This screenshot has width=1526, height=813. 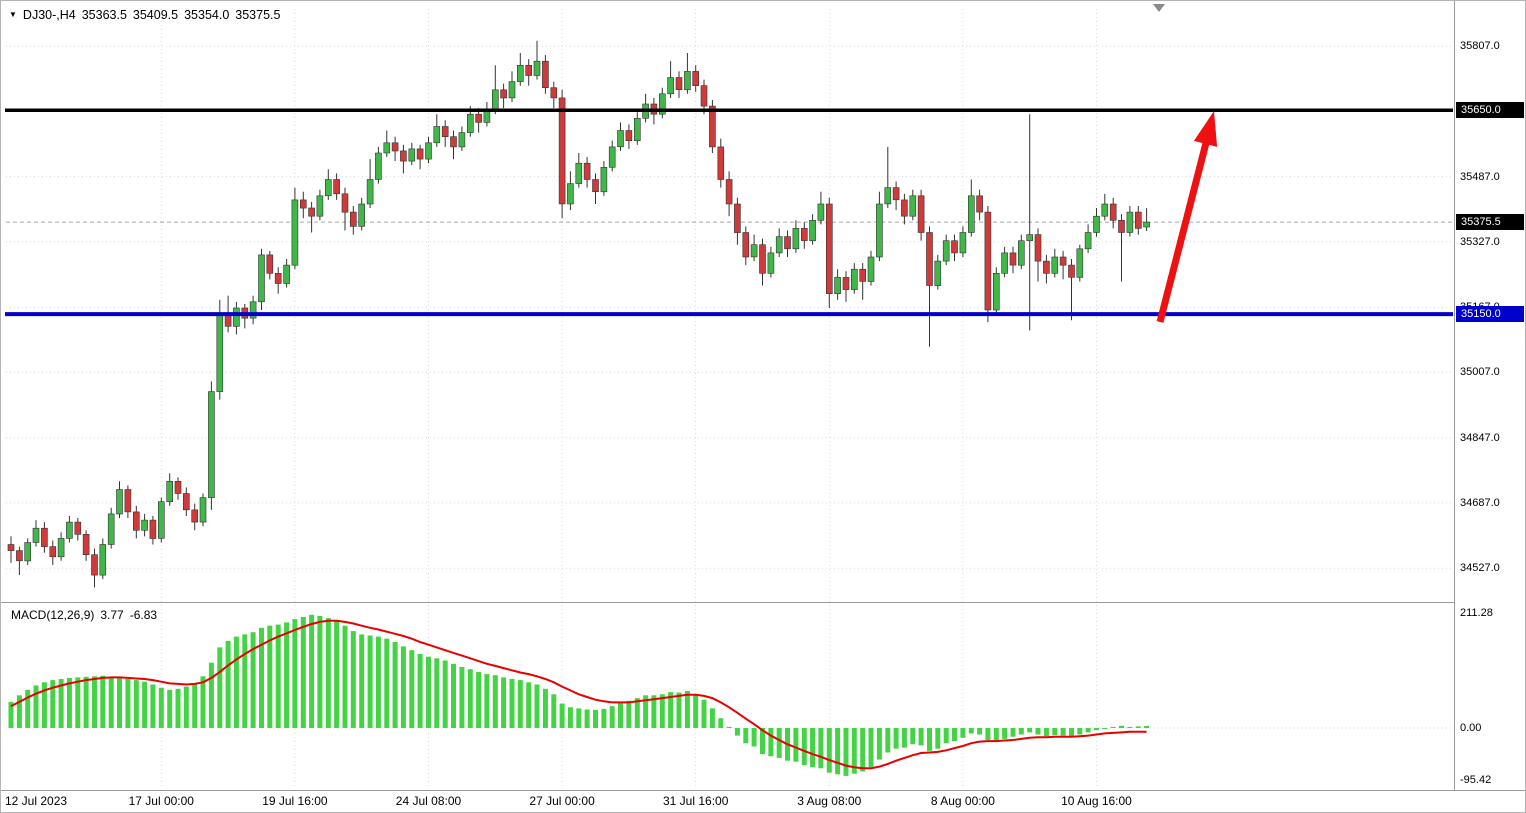 What do you see at coordinates (1471, 728) in the screenshot?
I see `macd-axis-zero-label: 0.00` at bounding box center [1471, 728].